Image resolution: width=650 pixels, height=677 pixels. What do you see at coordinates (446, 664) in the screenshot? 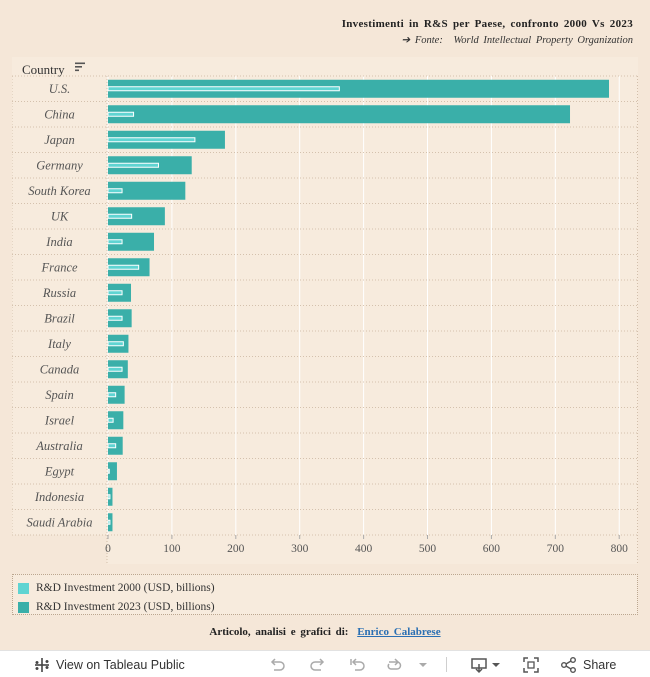
I see `toolbar-divider` at bounding box center [446, 664].